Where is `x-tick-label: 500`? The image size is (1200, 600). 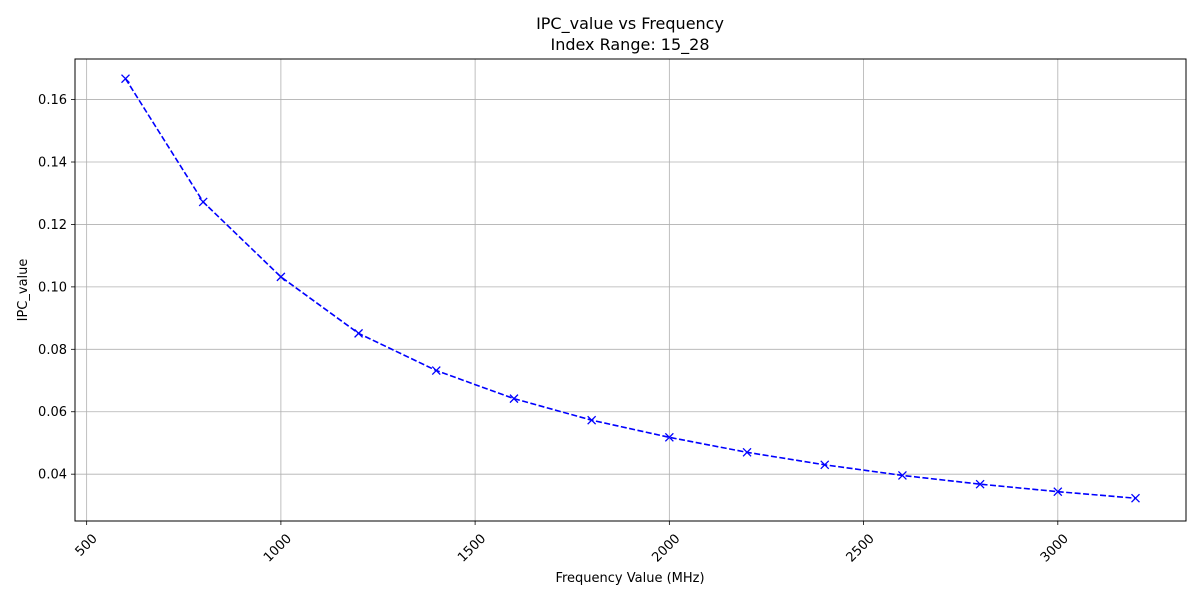 x-tick-label: 500 is located at coordinates (87, 545).